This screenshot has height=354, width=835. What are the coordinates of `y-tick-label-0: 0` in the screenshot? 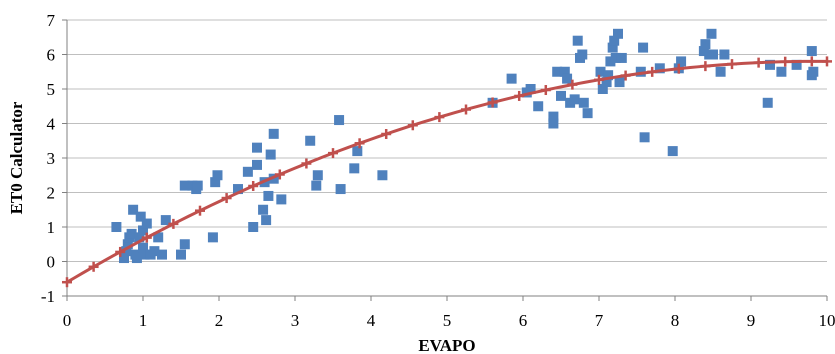 It's located at (51, 262).